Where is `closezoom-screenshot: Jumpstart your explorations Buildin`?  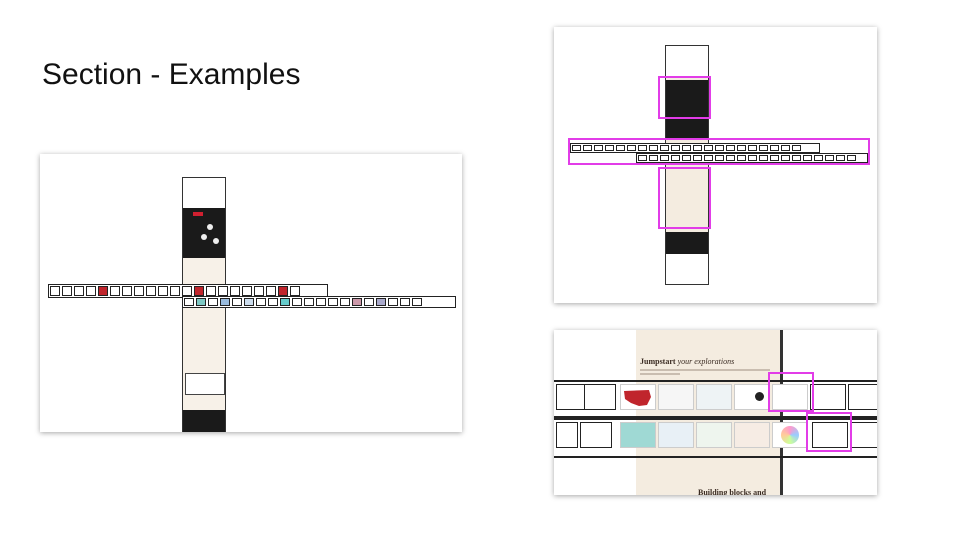
closezoom-screenshot: Jumpstart your explorations Buildin is located at coordinates (715, 412).